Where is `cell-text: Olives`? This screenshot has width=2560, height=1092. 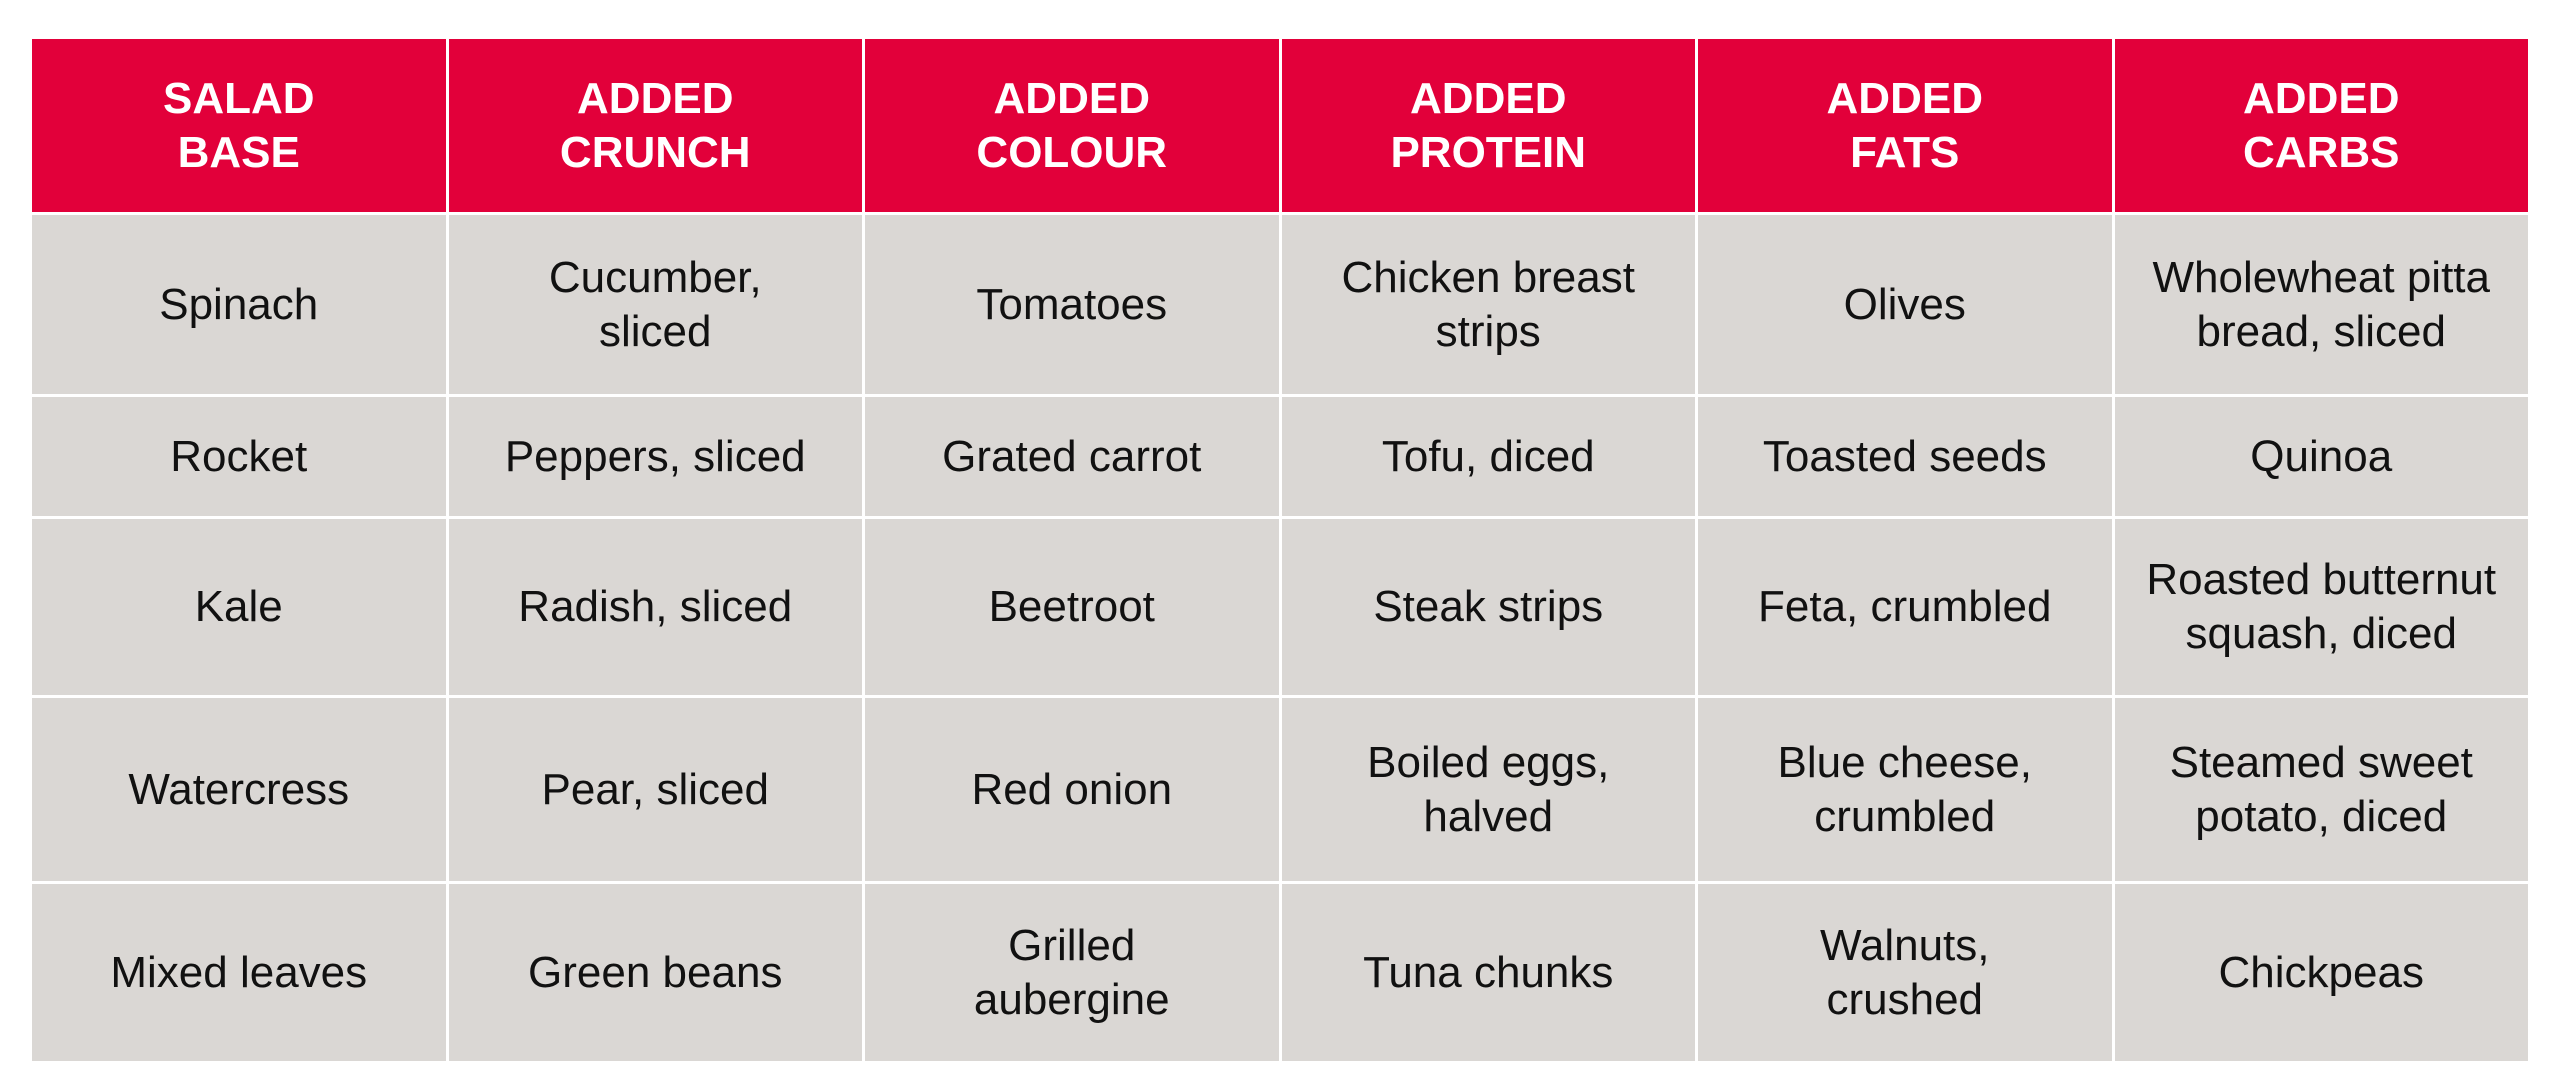
cell-text: Olives is located at coordinates (1904, 304).